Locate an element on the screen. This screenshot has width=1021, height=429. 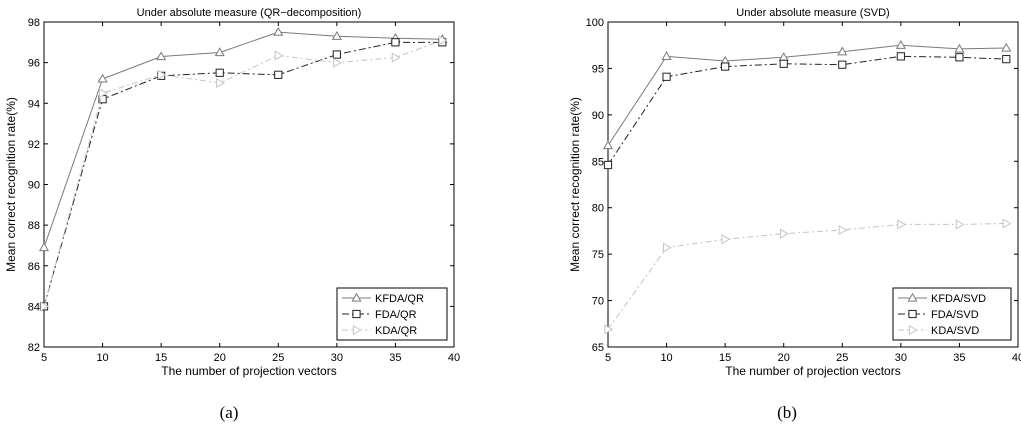
y-tick-label: 95 is located at coordinates (598, 69).